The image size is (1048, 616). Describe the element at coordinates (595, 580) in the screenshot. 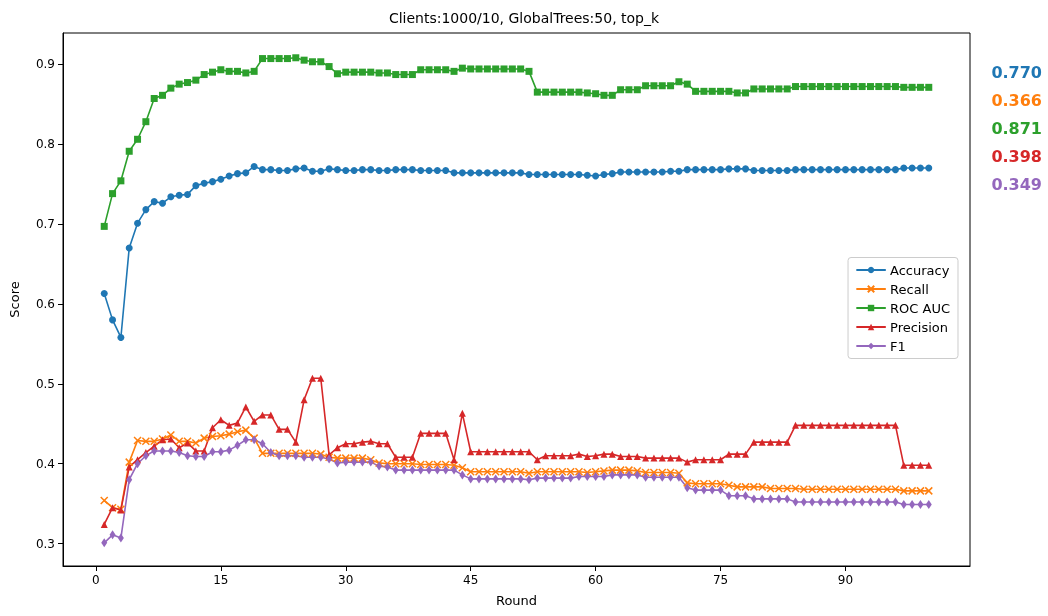

I see `x-tick-label: 60` at that location.